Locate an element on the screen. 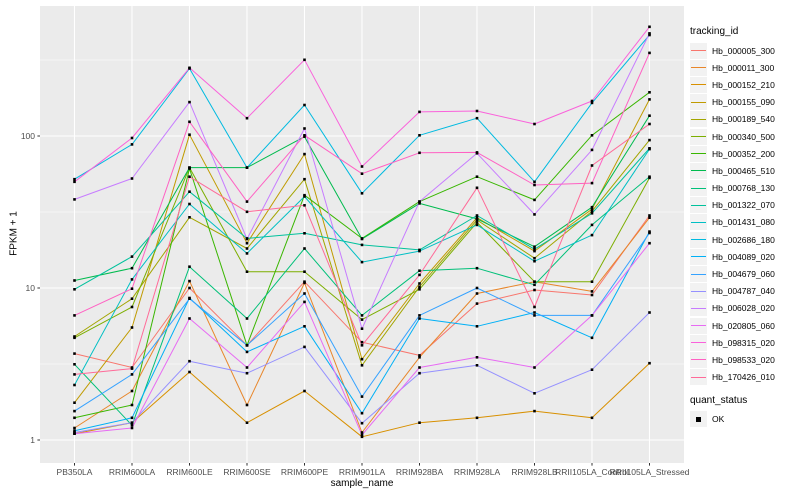 This screenshot has width=800, height=500. quant-ok-key-icon is located at coordinates (698, 419).